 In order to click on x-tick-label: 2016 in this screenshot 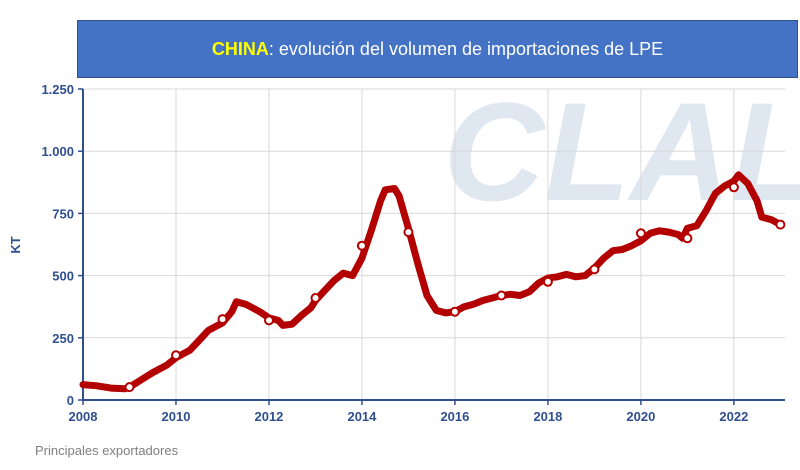, I will do `click(454, 416)`.